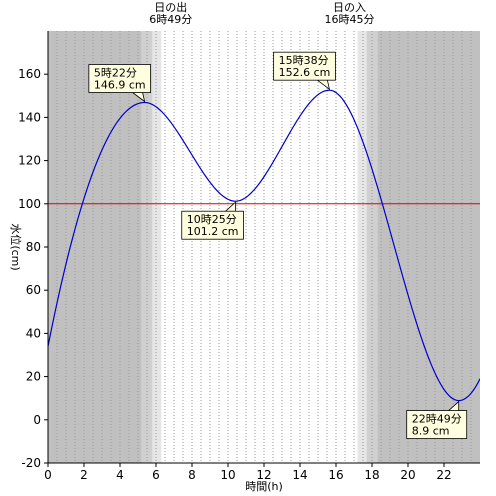 The width and height of the screenshot is (496, 496). I want to click on callout-time: 5時22分, so click(115, 72).